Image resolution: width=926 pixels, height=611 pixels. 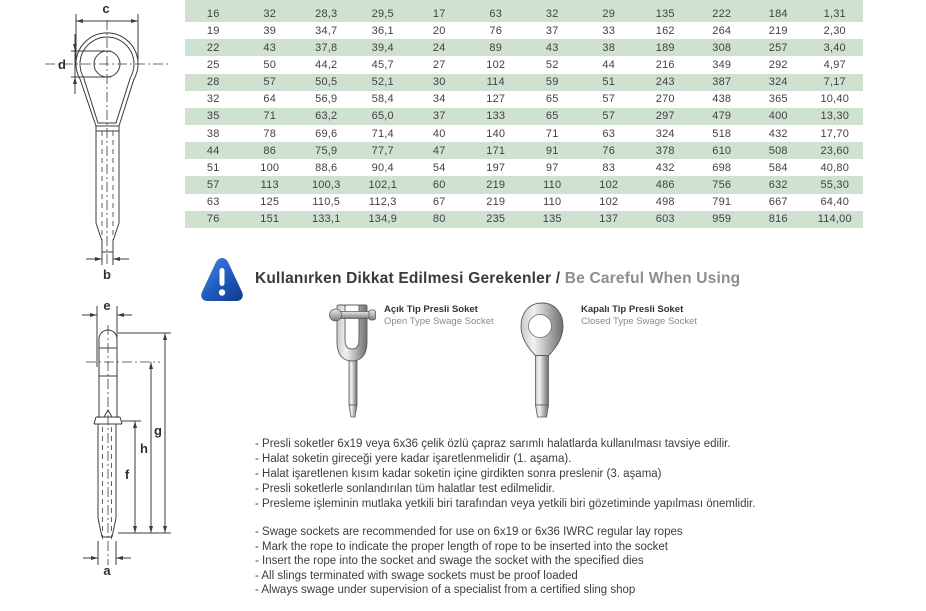 I want to click on table-cell: 44, so click(x=609, y=64).